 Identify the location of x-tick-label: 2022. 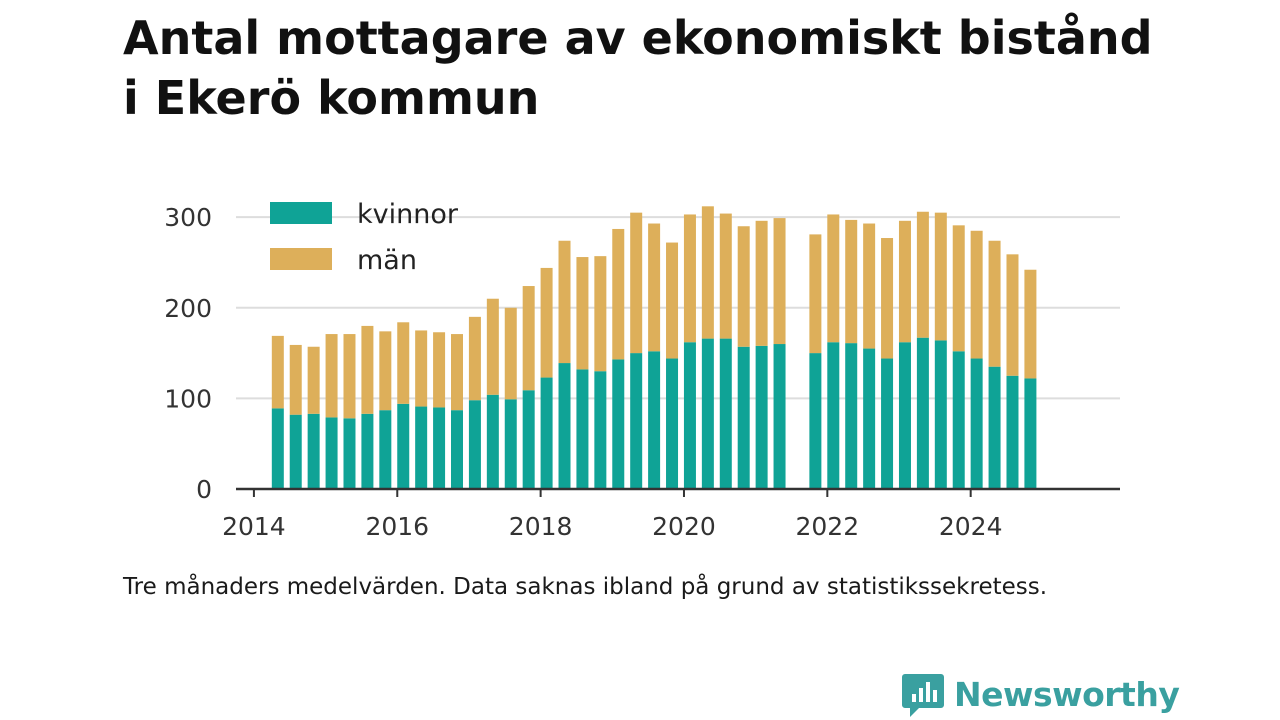
(828, 526).